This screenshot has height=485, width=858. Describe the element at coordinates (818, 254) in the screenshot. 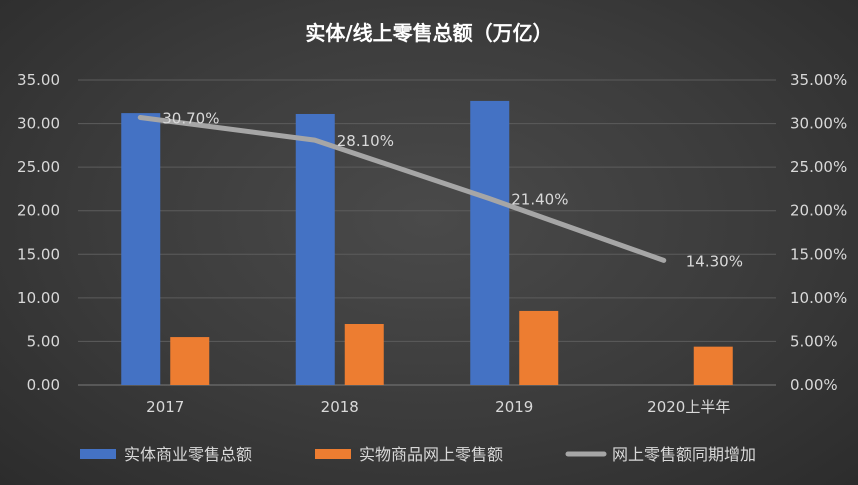

I see `y-right-tick-label: 15.00%` at that location.